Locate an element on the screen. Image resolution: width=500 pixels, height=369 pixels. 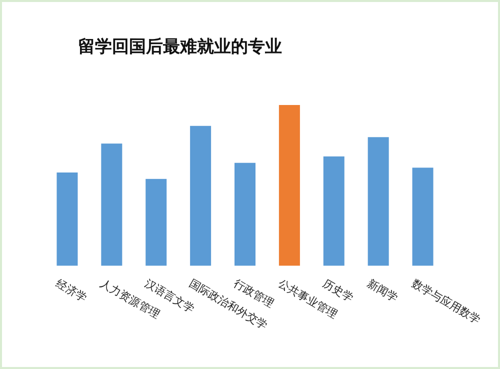
x-tick-label: 经济学 is located at coordinates (71, 291).